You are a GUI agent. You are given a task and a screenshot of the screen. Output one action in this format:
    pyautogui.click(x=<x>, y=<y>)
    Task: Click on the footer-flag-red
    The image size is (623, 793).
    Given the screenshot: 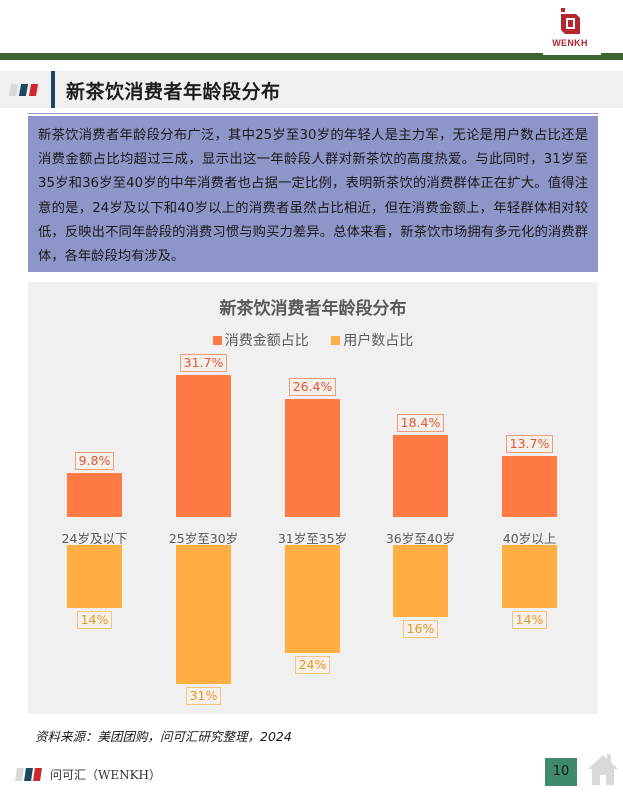 What is the action you would take?
    pyautogui.click(x=37, y=774)
    